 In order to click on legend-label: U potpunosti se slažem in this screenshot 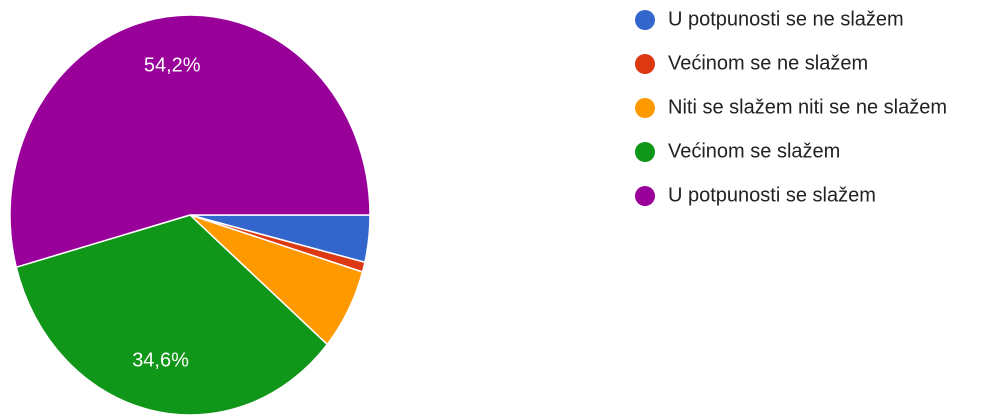, I will do `click(772, 195)`.